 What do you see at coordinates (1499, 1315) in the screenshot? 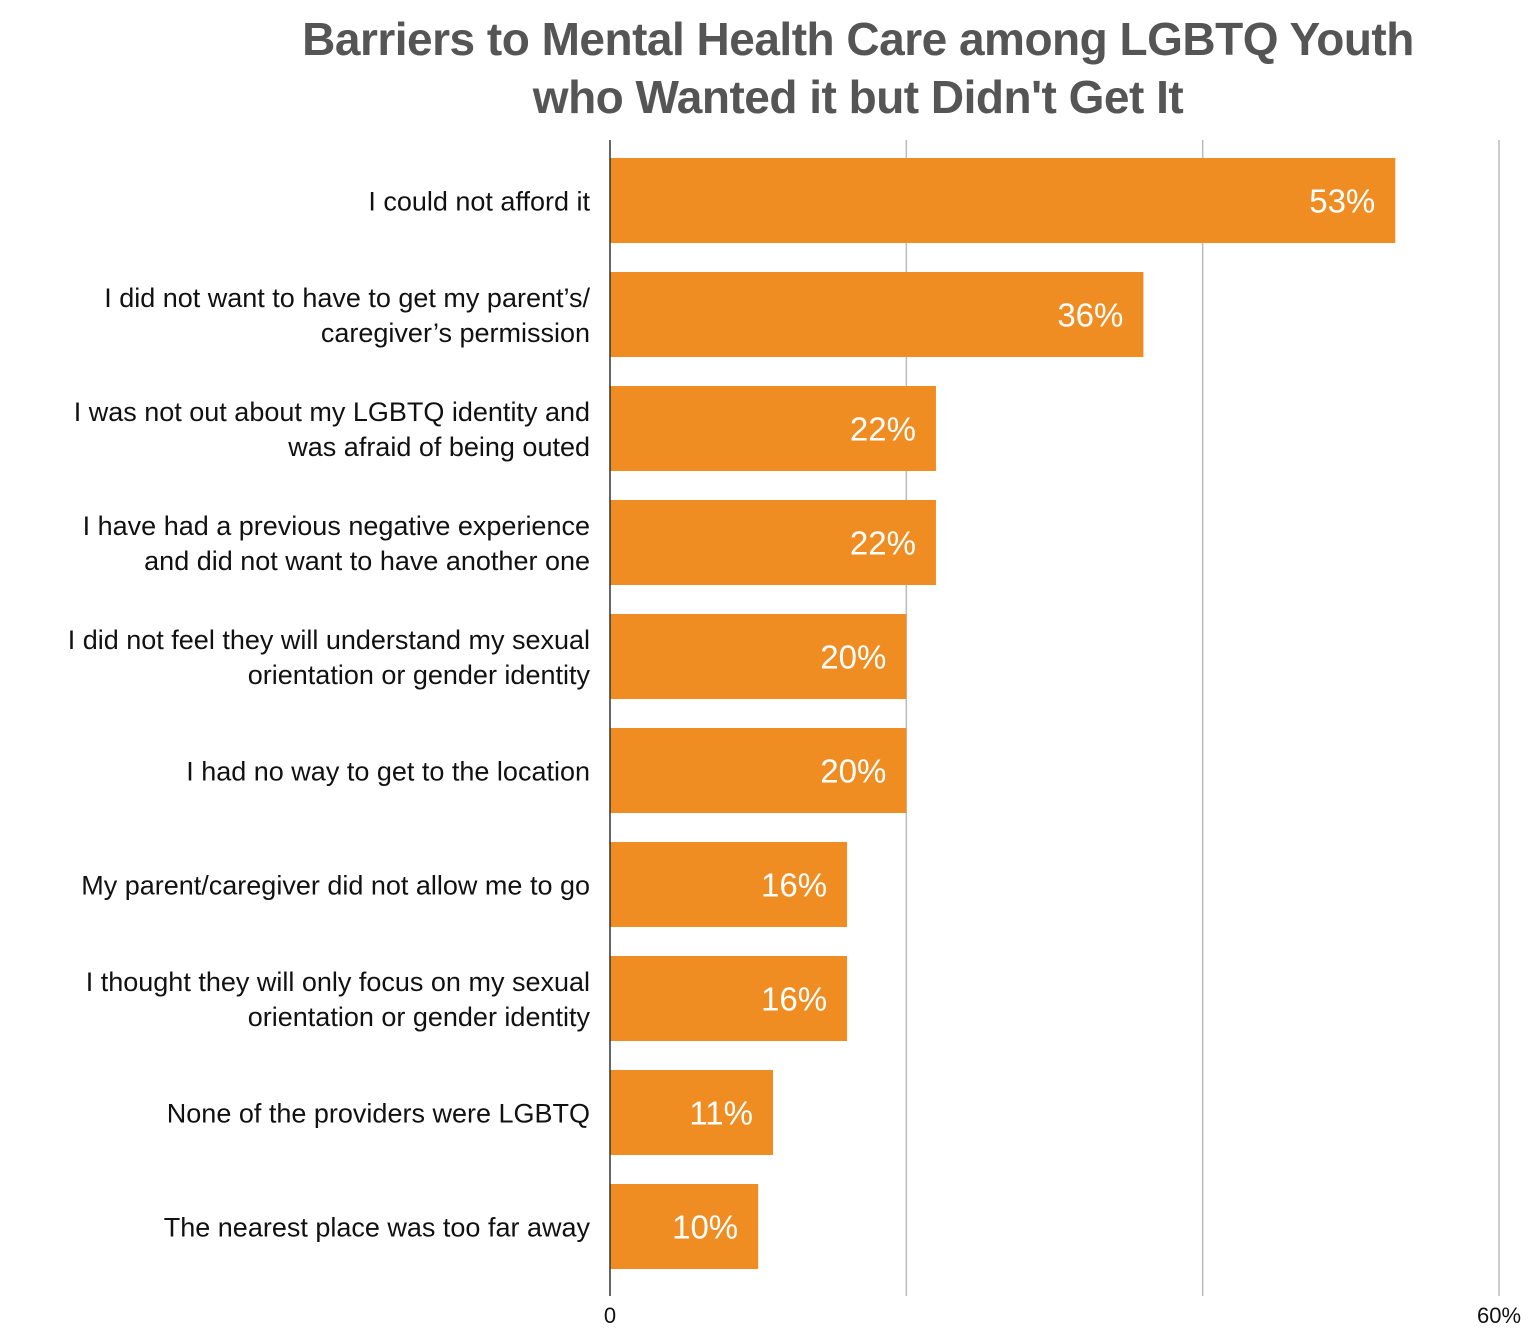
I see `x-tick-label: 60%` at bounding box center [1499, 1315].